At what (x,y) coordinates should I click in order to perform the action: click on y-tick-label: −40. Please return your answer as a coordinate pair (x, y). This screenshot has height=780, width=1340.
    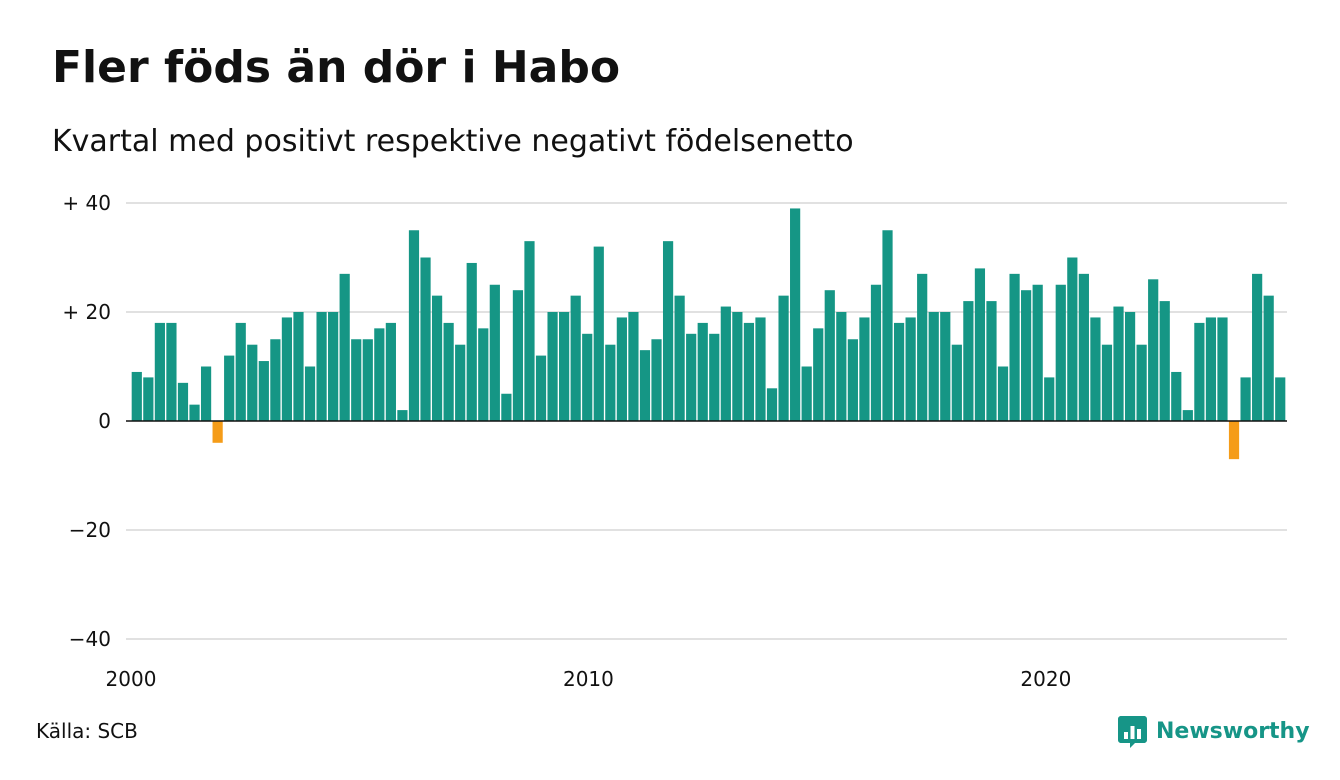
    Looking at the image, I should click on (90, 639).